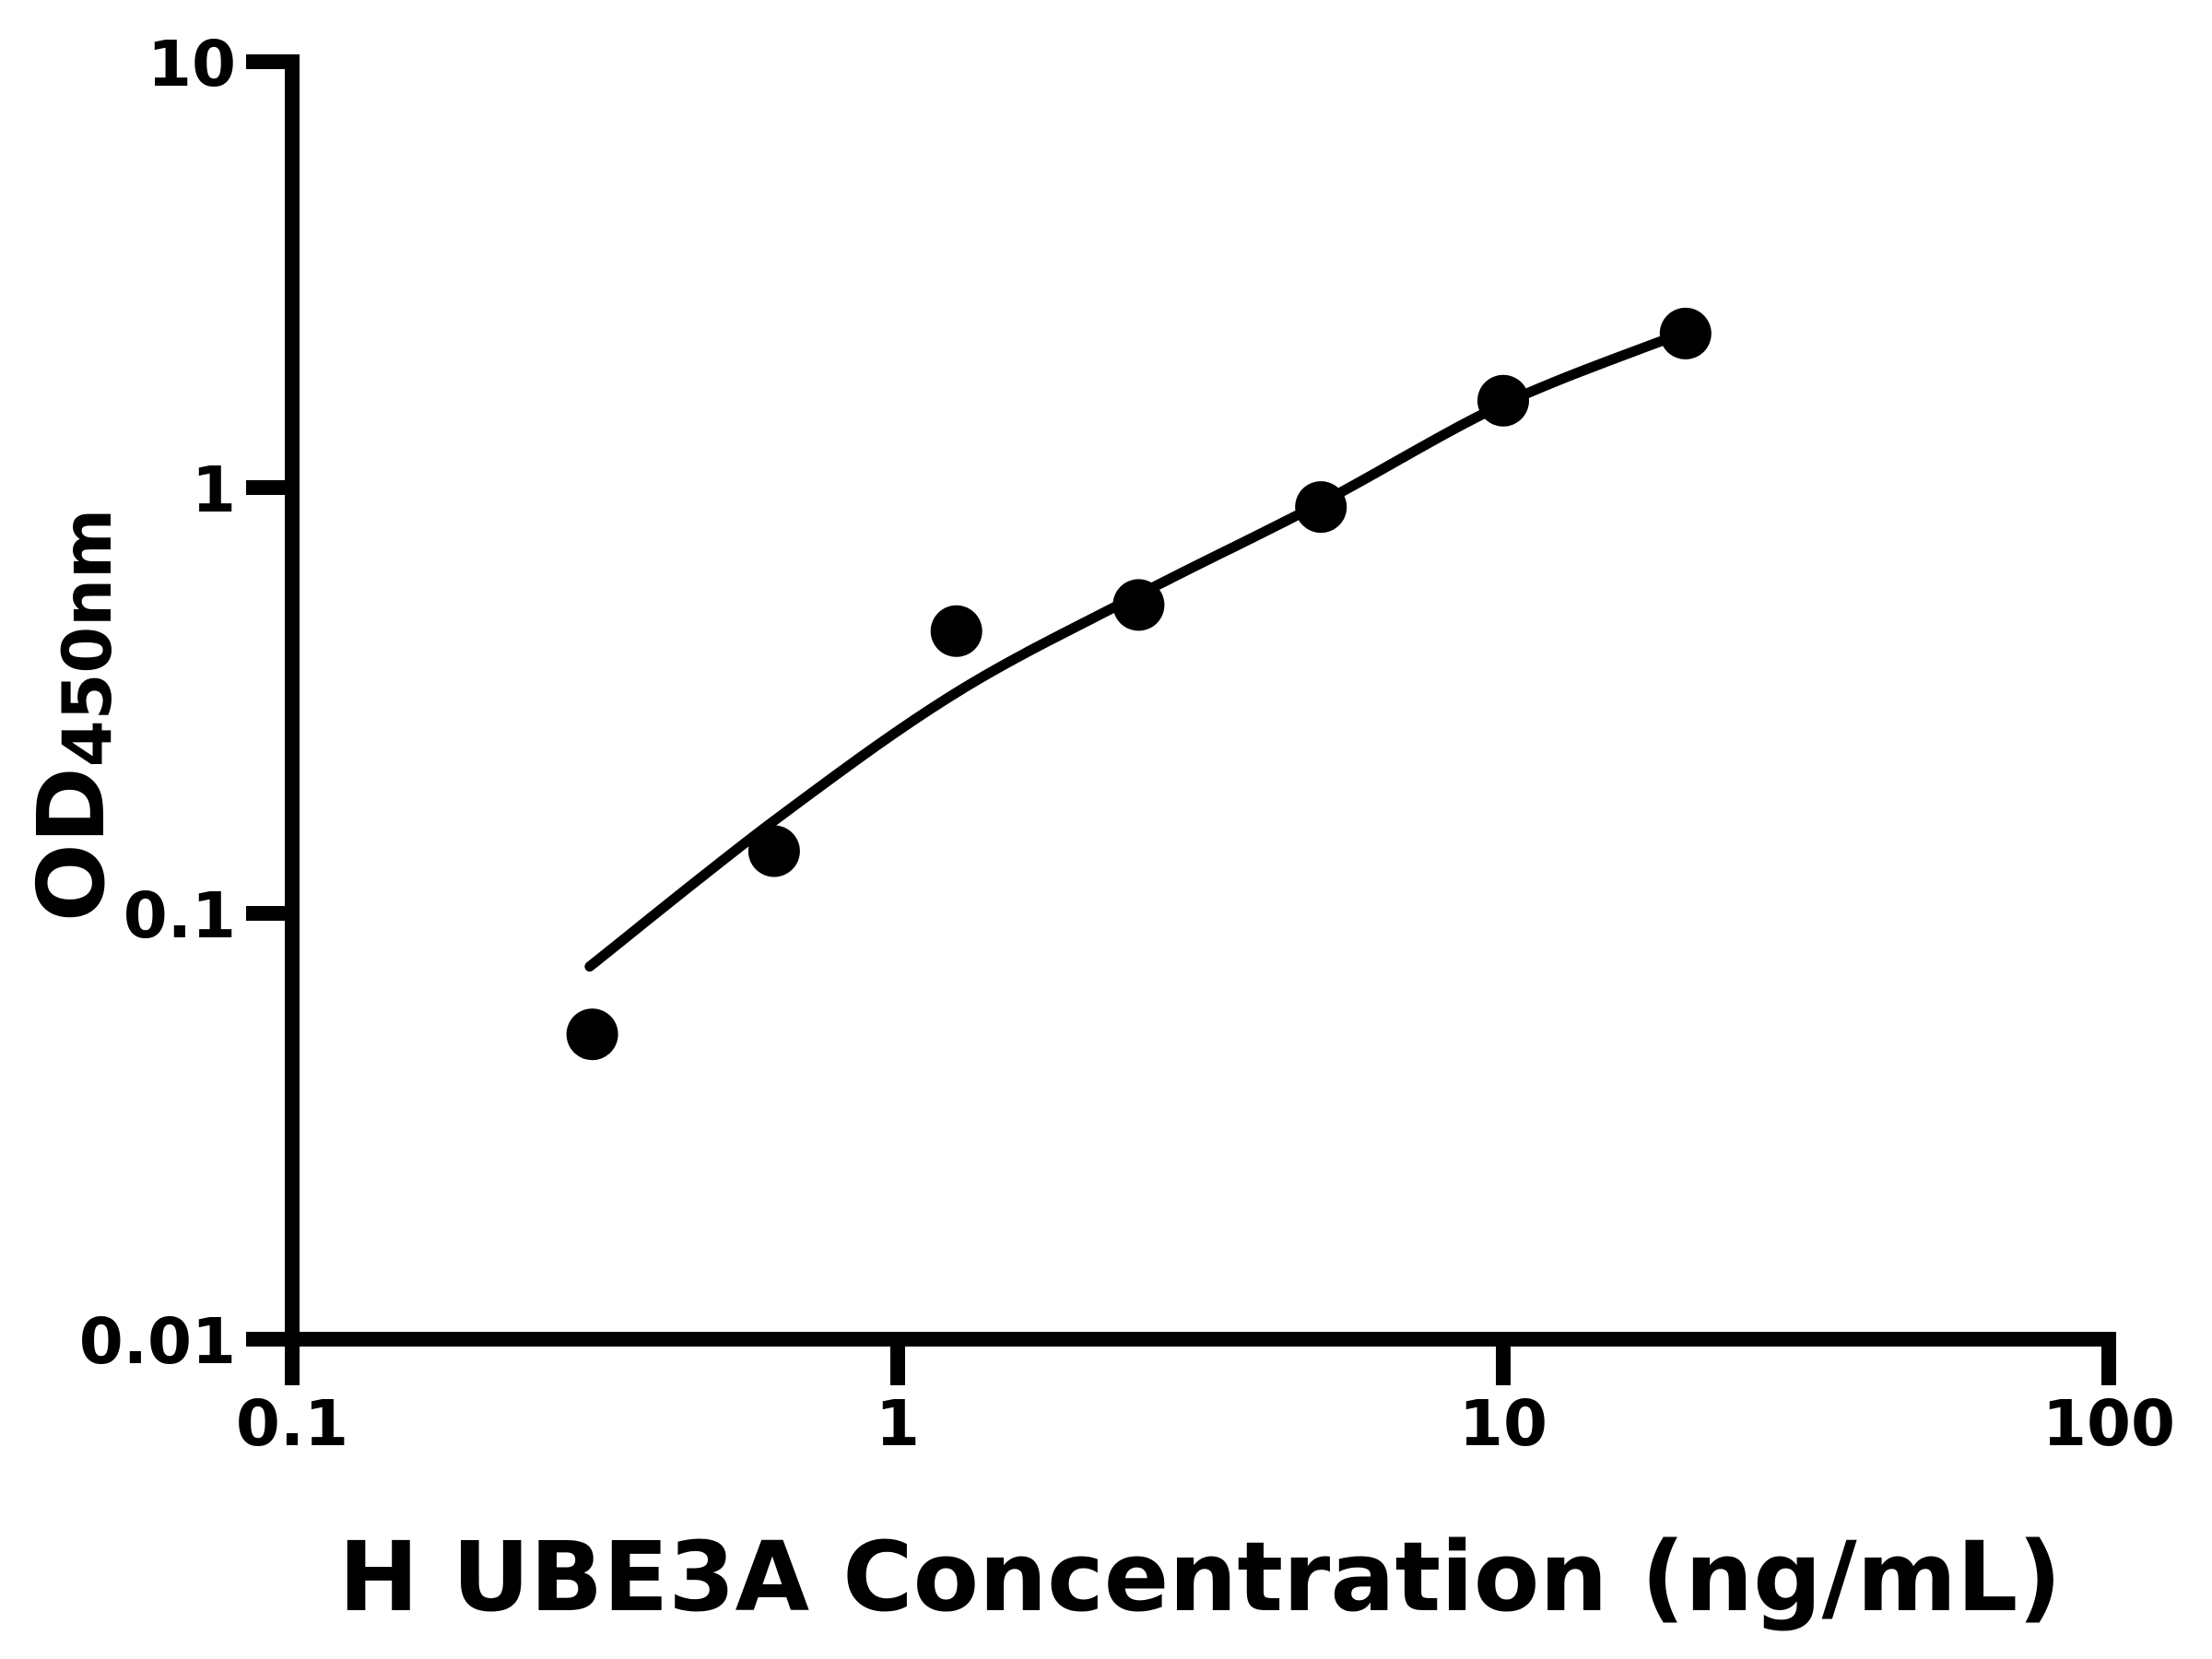  I want to click on y-axis-ticks, so click(269, 700).